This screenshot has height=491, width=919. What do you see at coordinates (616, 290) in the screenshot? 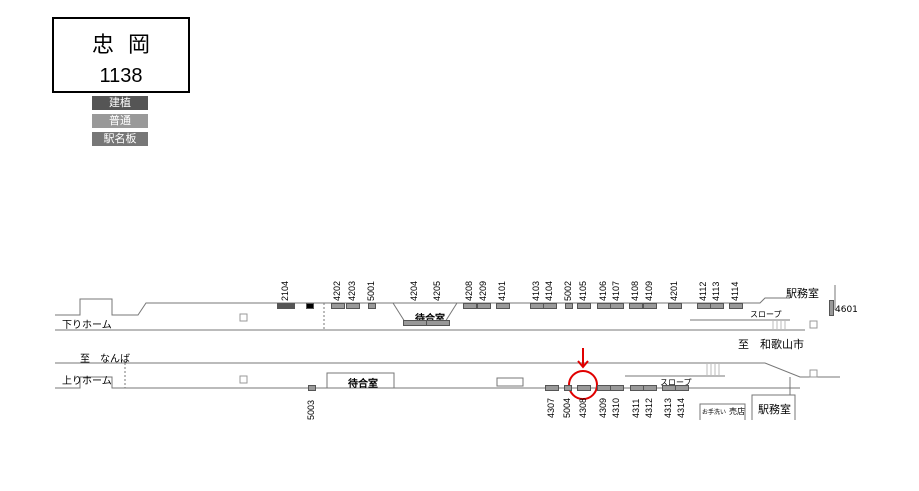
I see `board-label: 4107` at bounding box center [616, 290].